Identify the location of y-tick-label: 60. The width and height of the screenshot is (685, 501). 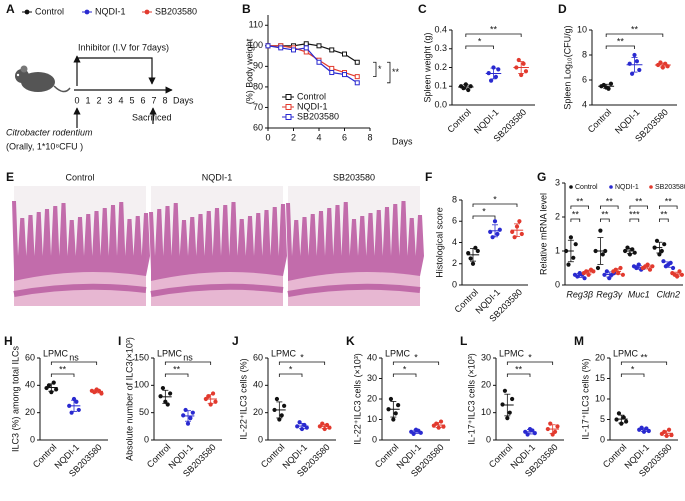
(258, 127).